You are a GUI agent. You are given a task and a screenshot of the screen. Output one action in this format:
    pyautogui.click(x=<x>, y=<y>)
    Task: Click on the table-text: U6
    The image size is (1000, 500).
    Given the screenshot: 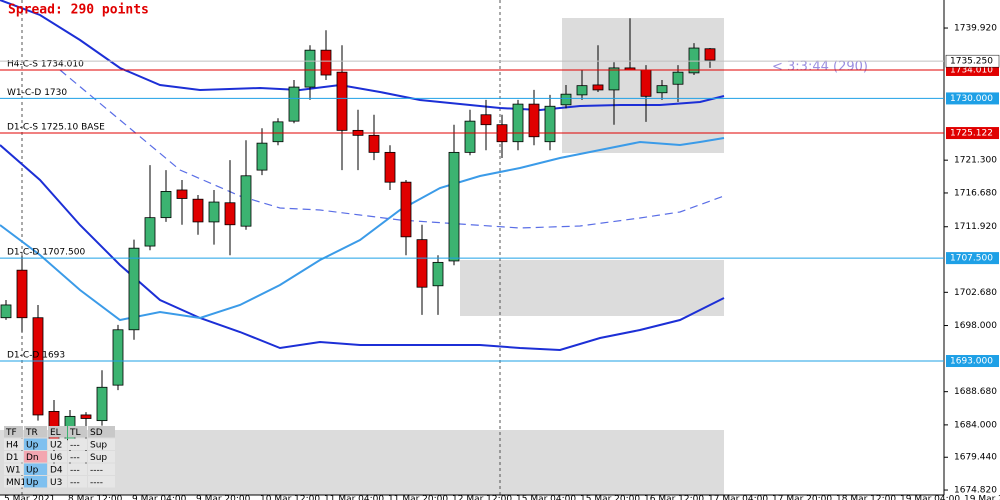 What is the action you would take?
    pyautogui.click(x=56, y=458)
    